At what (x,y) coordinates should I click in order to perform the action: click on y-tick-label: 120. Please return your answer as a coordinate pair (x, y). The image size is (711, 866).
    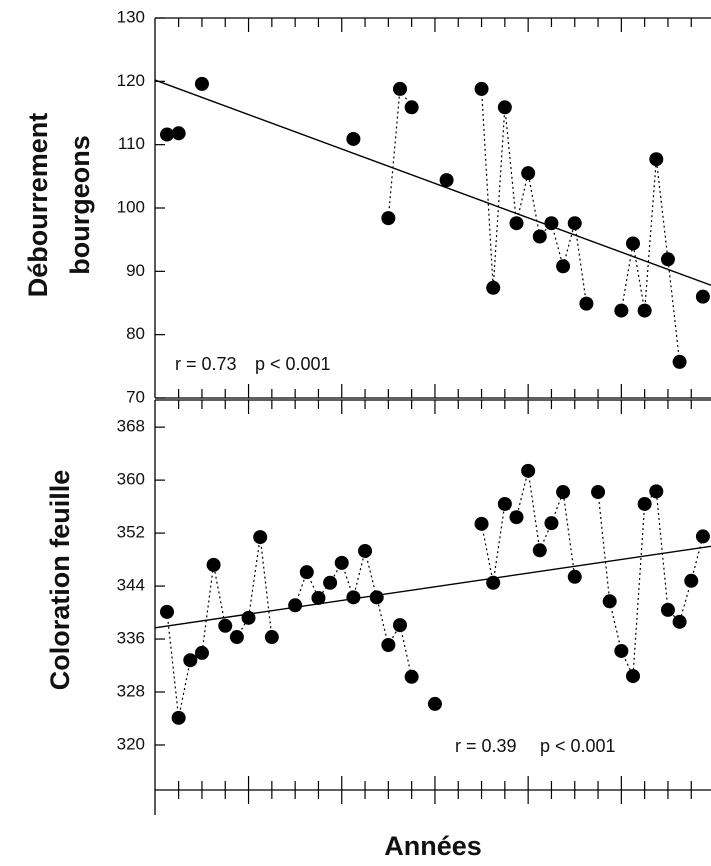
    Looking at the image, I should click on (131, 80).